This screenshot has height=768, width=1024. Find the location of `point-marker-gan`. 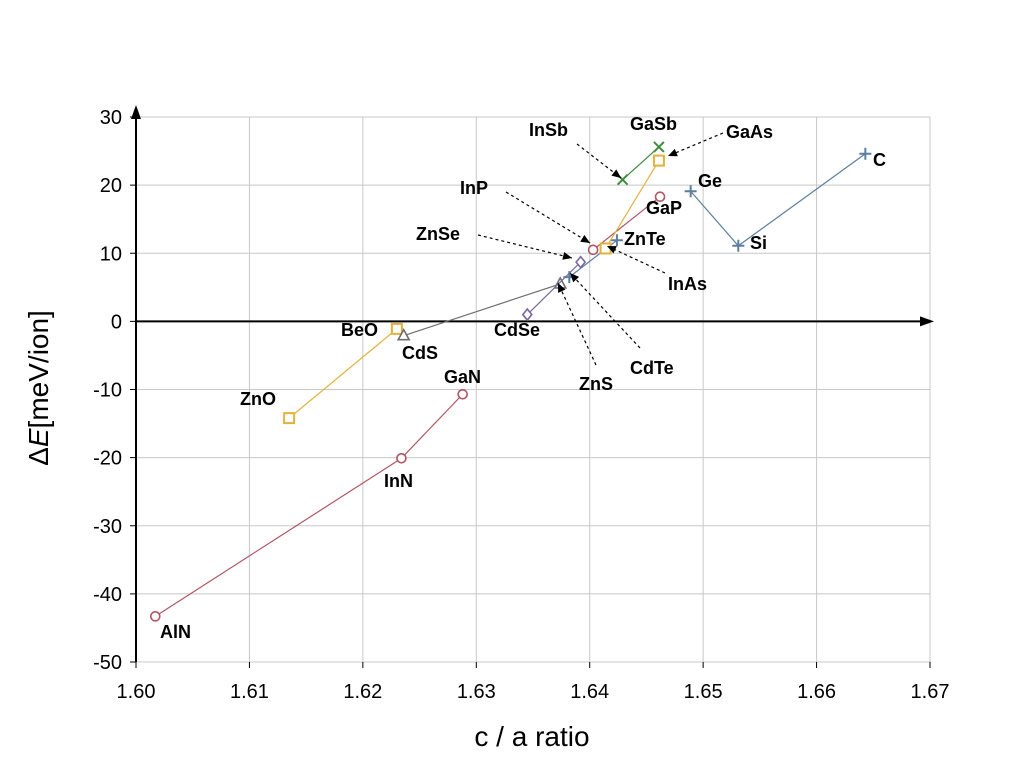

point-marker-gan is located at coordinates (462, 394).